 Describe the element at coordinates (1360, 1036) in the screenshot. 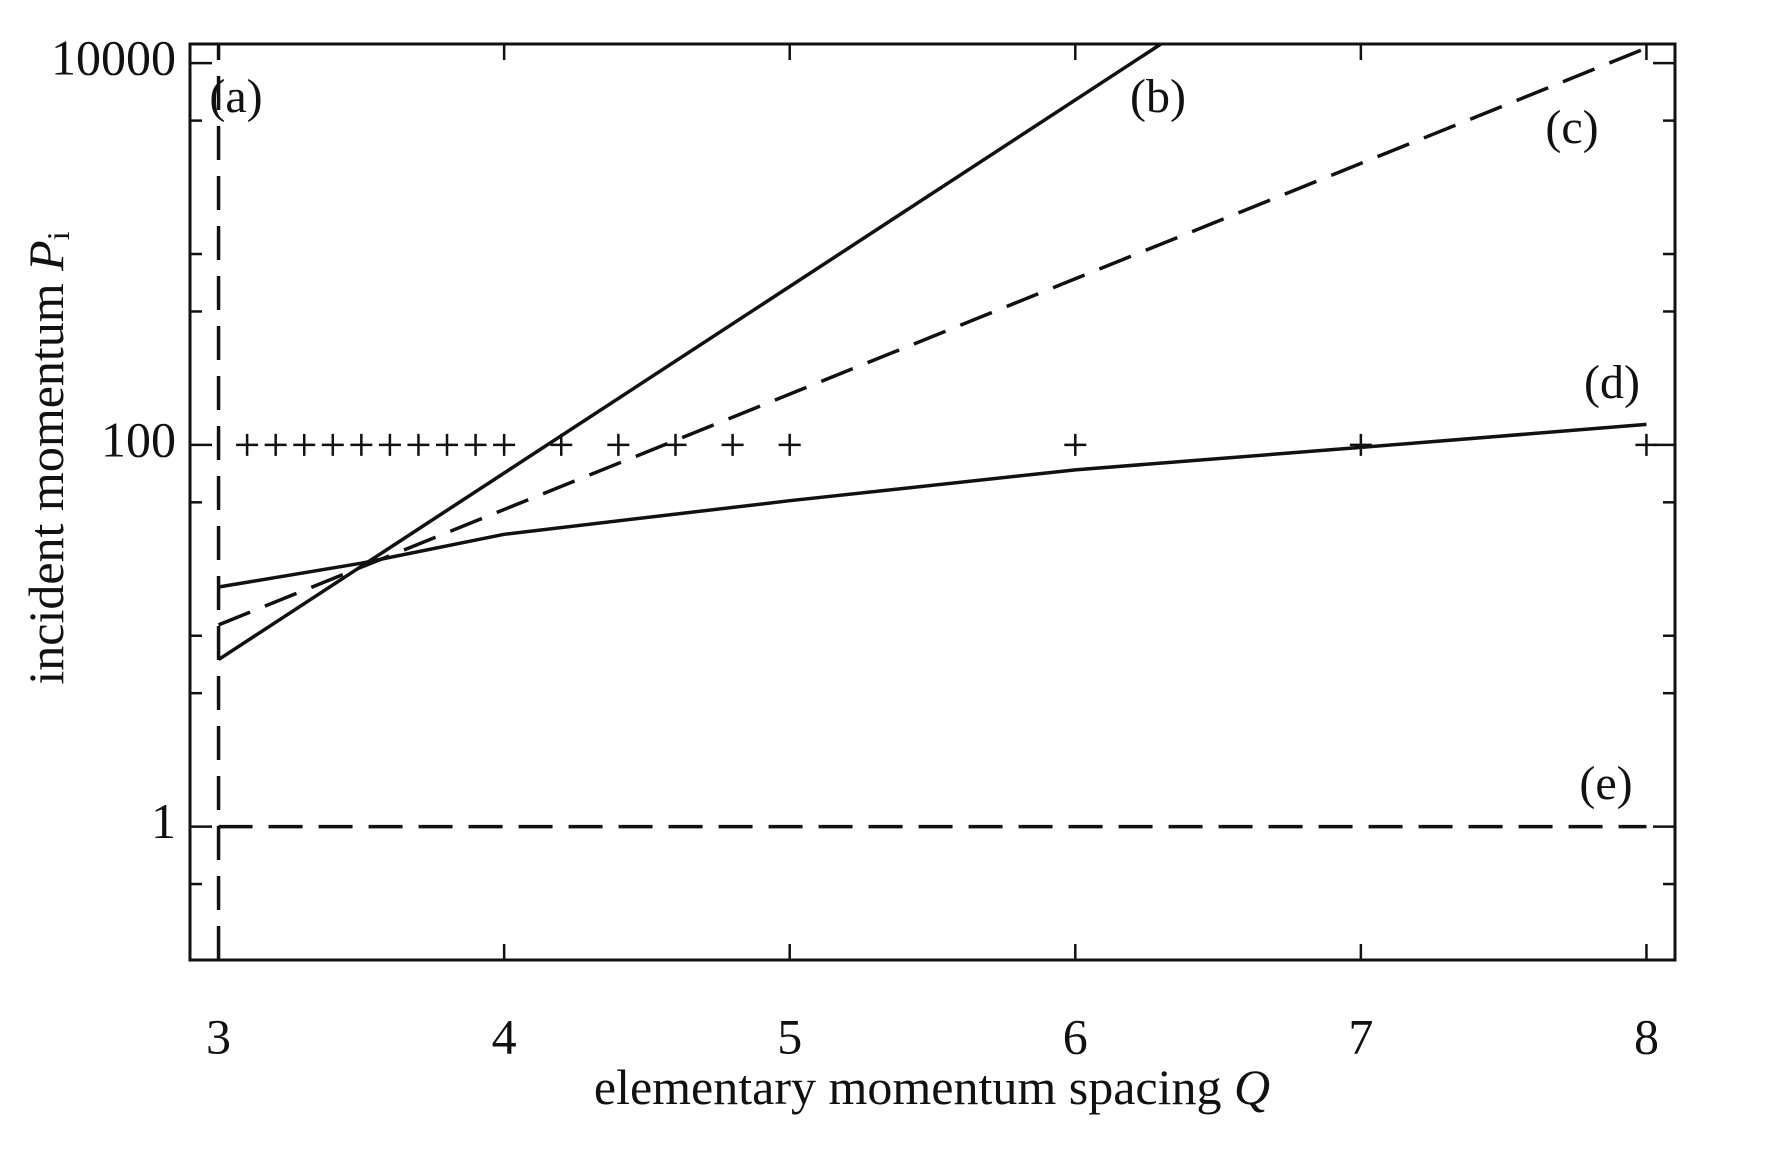

I see `x-tick-label: 7` at that location.